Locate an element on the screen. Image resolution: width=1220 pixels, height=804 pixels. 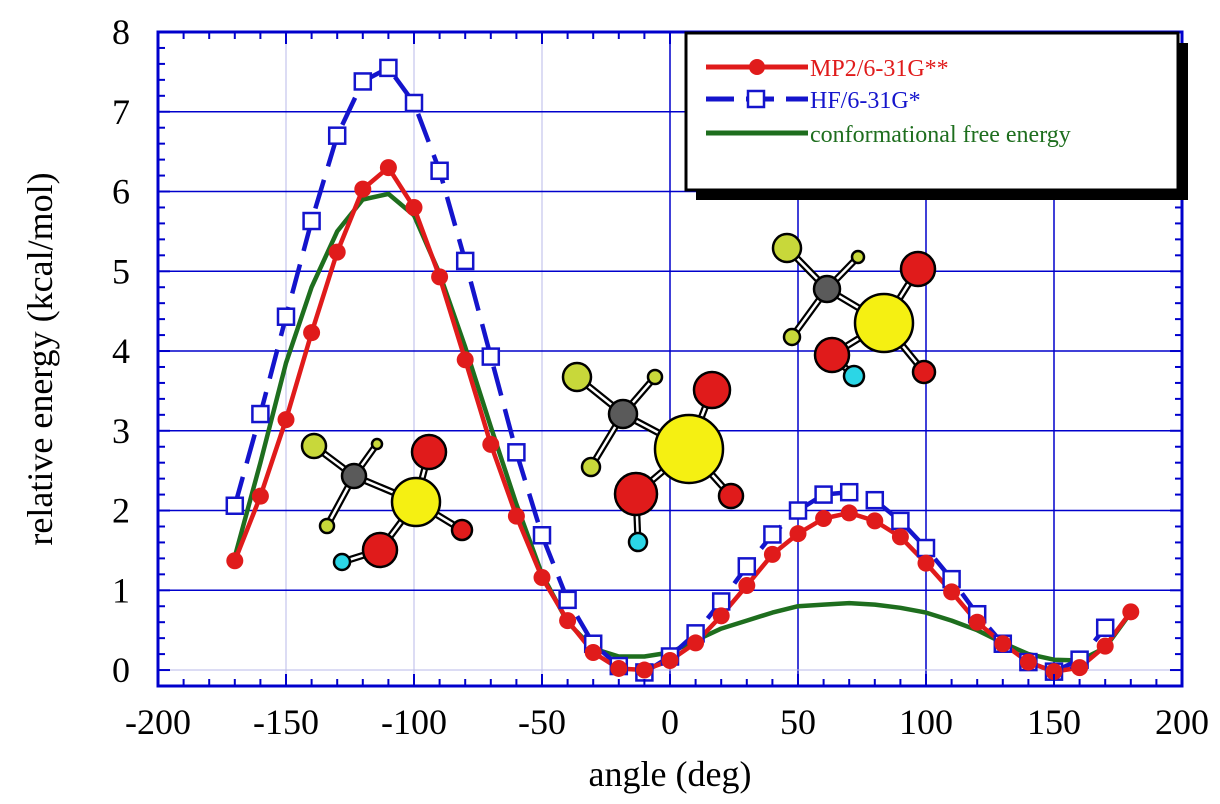
molecule-inset-right is located at coordinates (854, 310).